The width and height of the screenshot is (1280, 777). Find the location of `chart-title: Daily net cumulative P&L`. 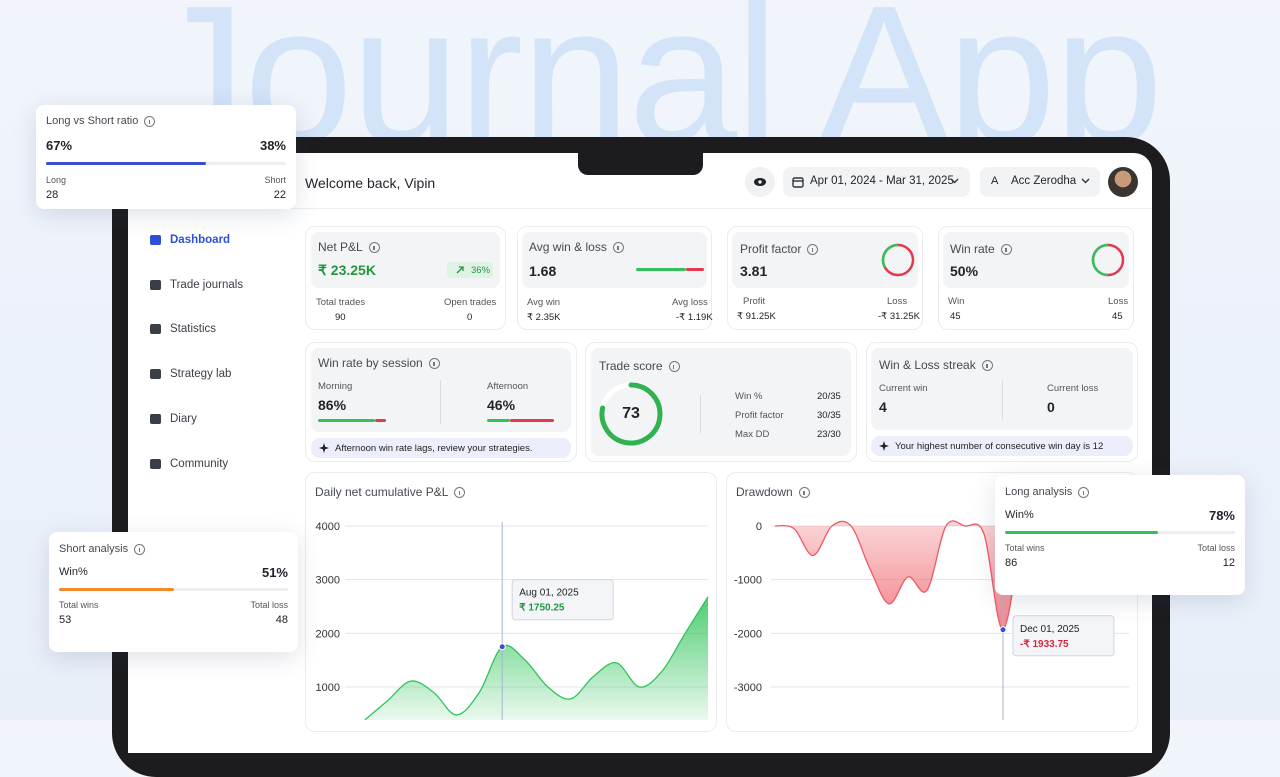

chart-title: Daily net cumulative P&L is located at coordinates (390, 492).